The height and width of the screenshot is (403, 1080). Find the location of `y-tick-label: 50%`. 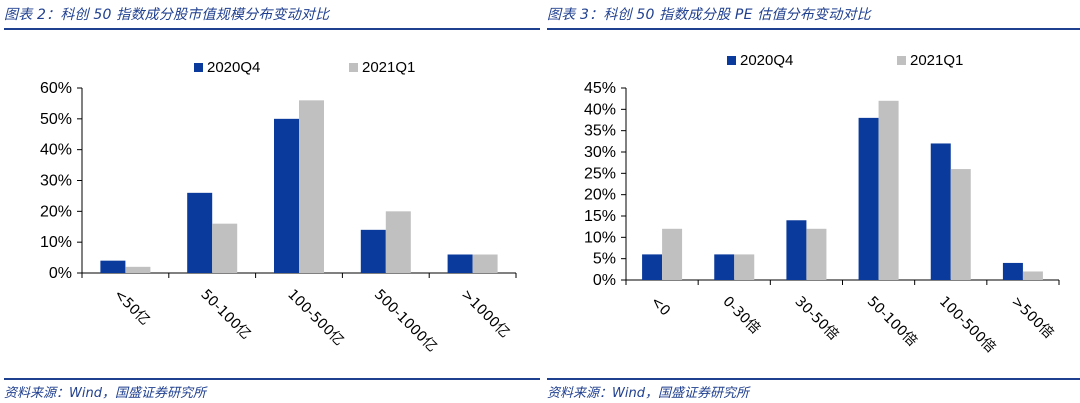

y-tick-label: 50% is located at coordinates (56, 119).